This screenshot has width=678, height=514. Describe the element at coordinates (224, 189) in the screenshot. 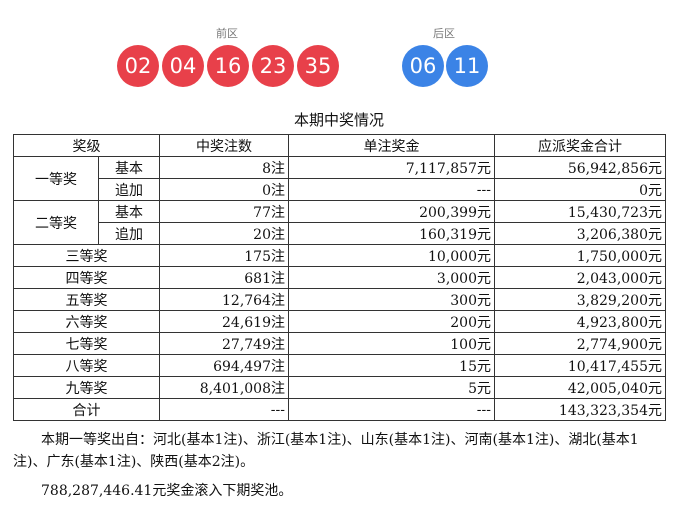

I see `count-cell: 0注` at that location.